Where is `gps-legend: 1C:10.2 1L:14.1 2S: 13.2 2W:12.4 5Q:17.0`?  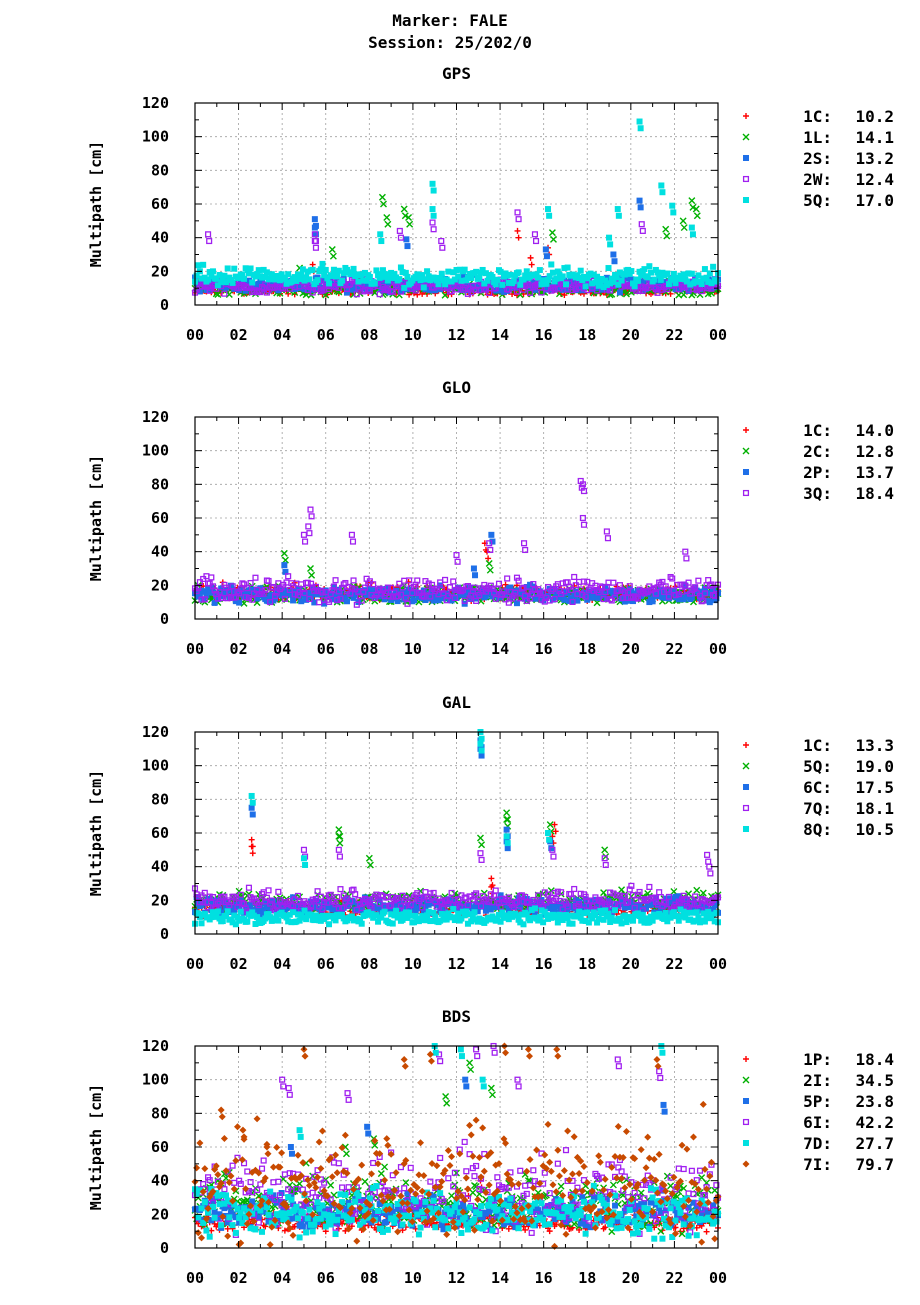 gps-legend: 1C:10.2 1L:14.1 2S: 13.2 2W:12.4 5Q:17.0 is located at coordinates (818, 158).